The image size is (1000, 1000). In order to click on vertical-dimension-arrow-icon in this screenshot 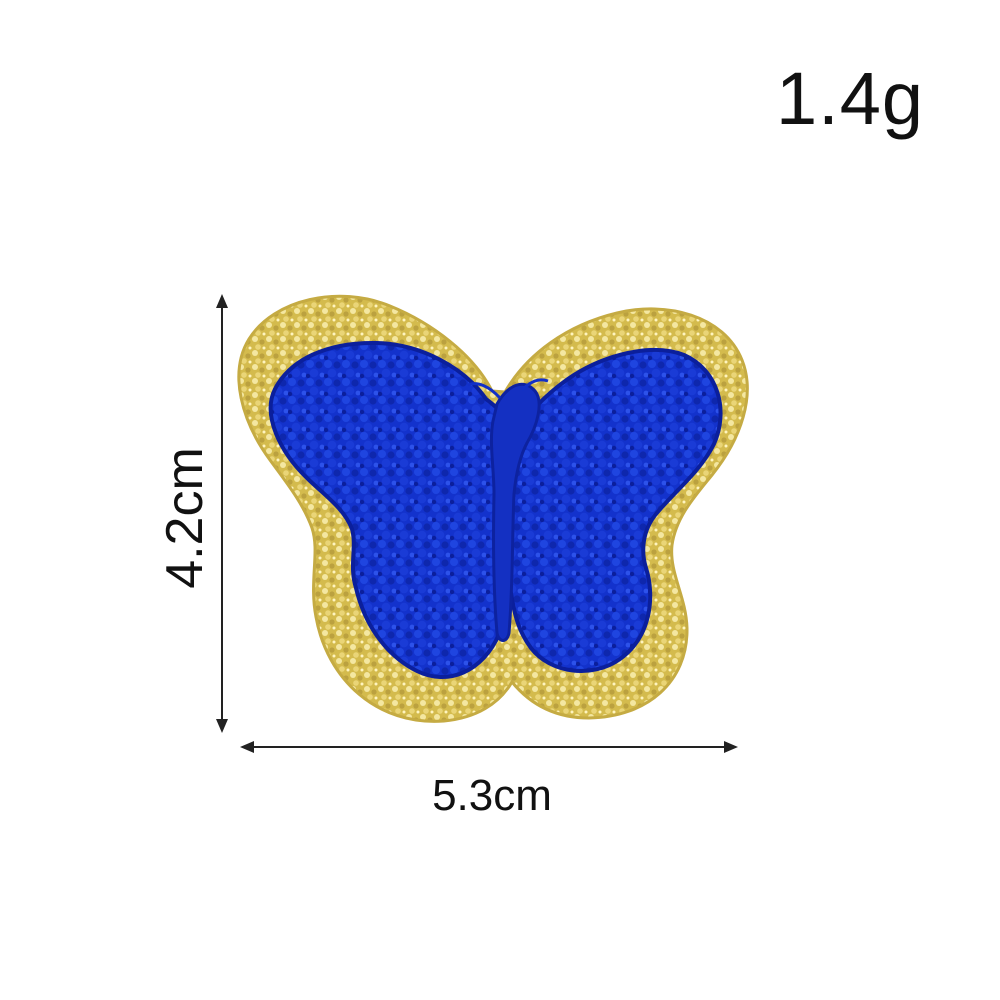, I will do `click(222, 513)`.